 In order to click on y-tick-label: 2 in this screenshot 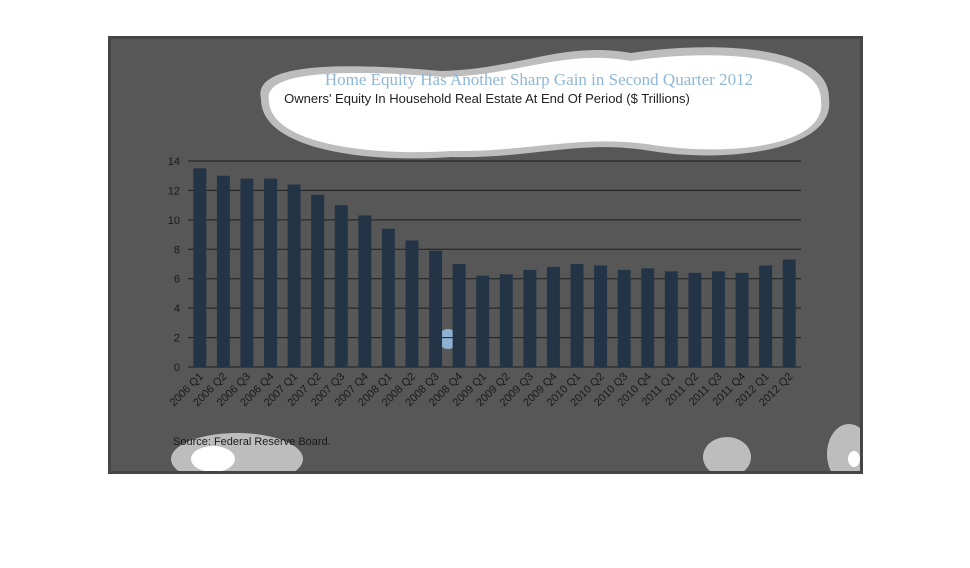, I will do `click(177, 339)`.